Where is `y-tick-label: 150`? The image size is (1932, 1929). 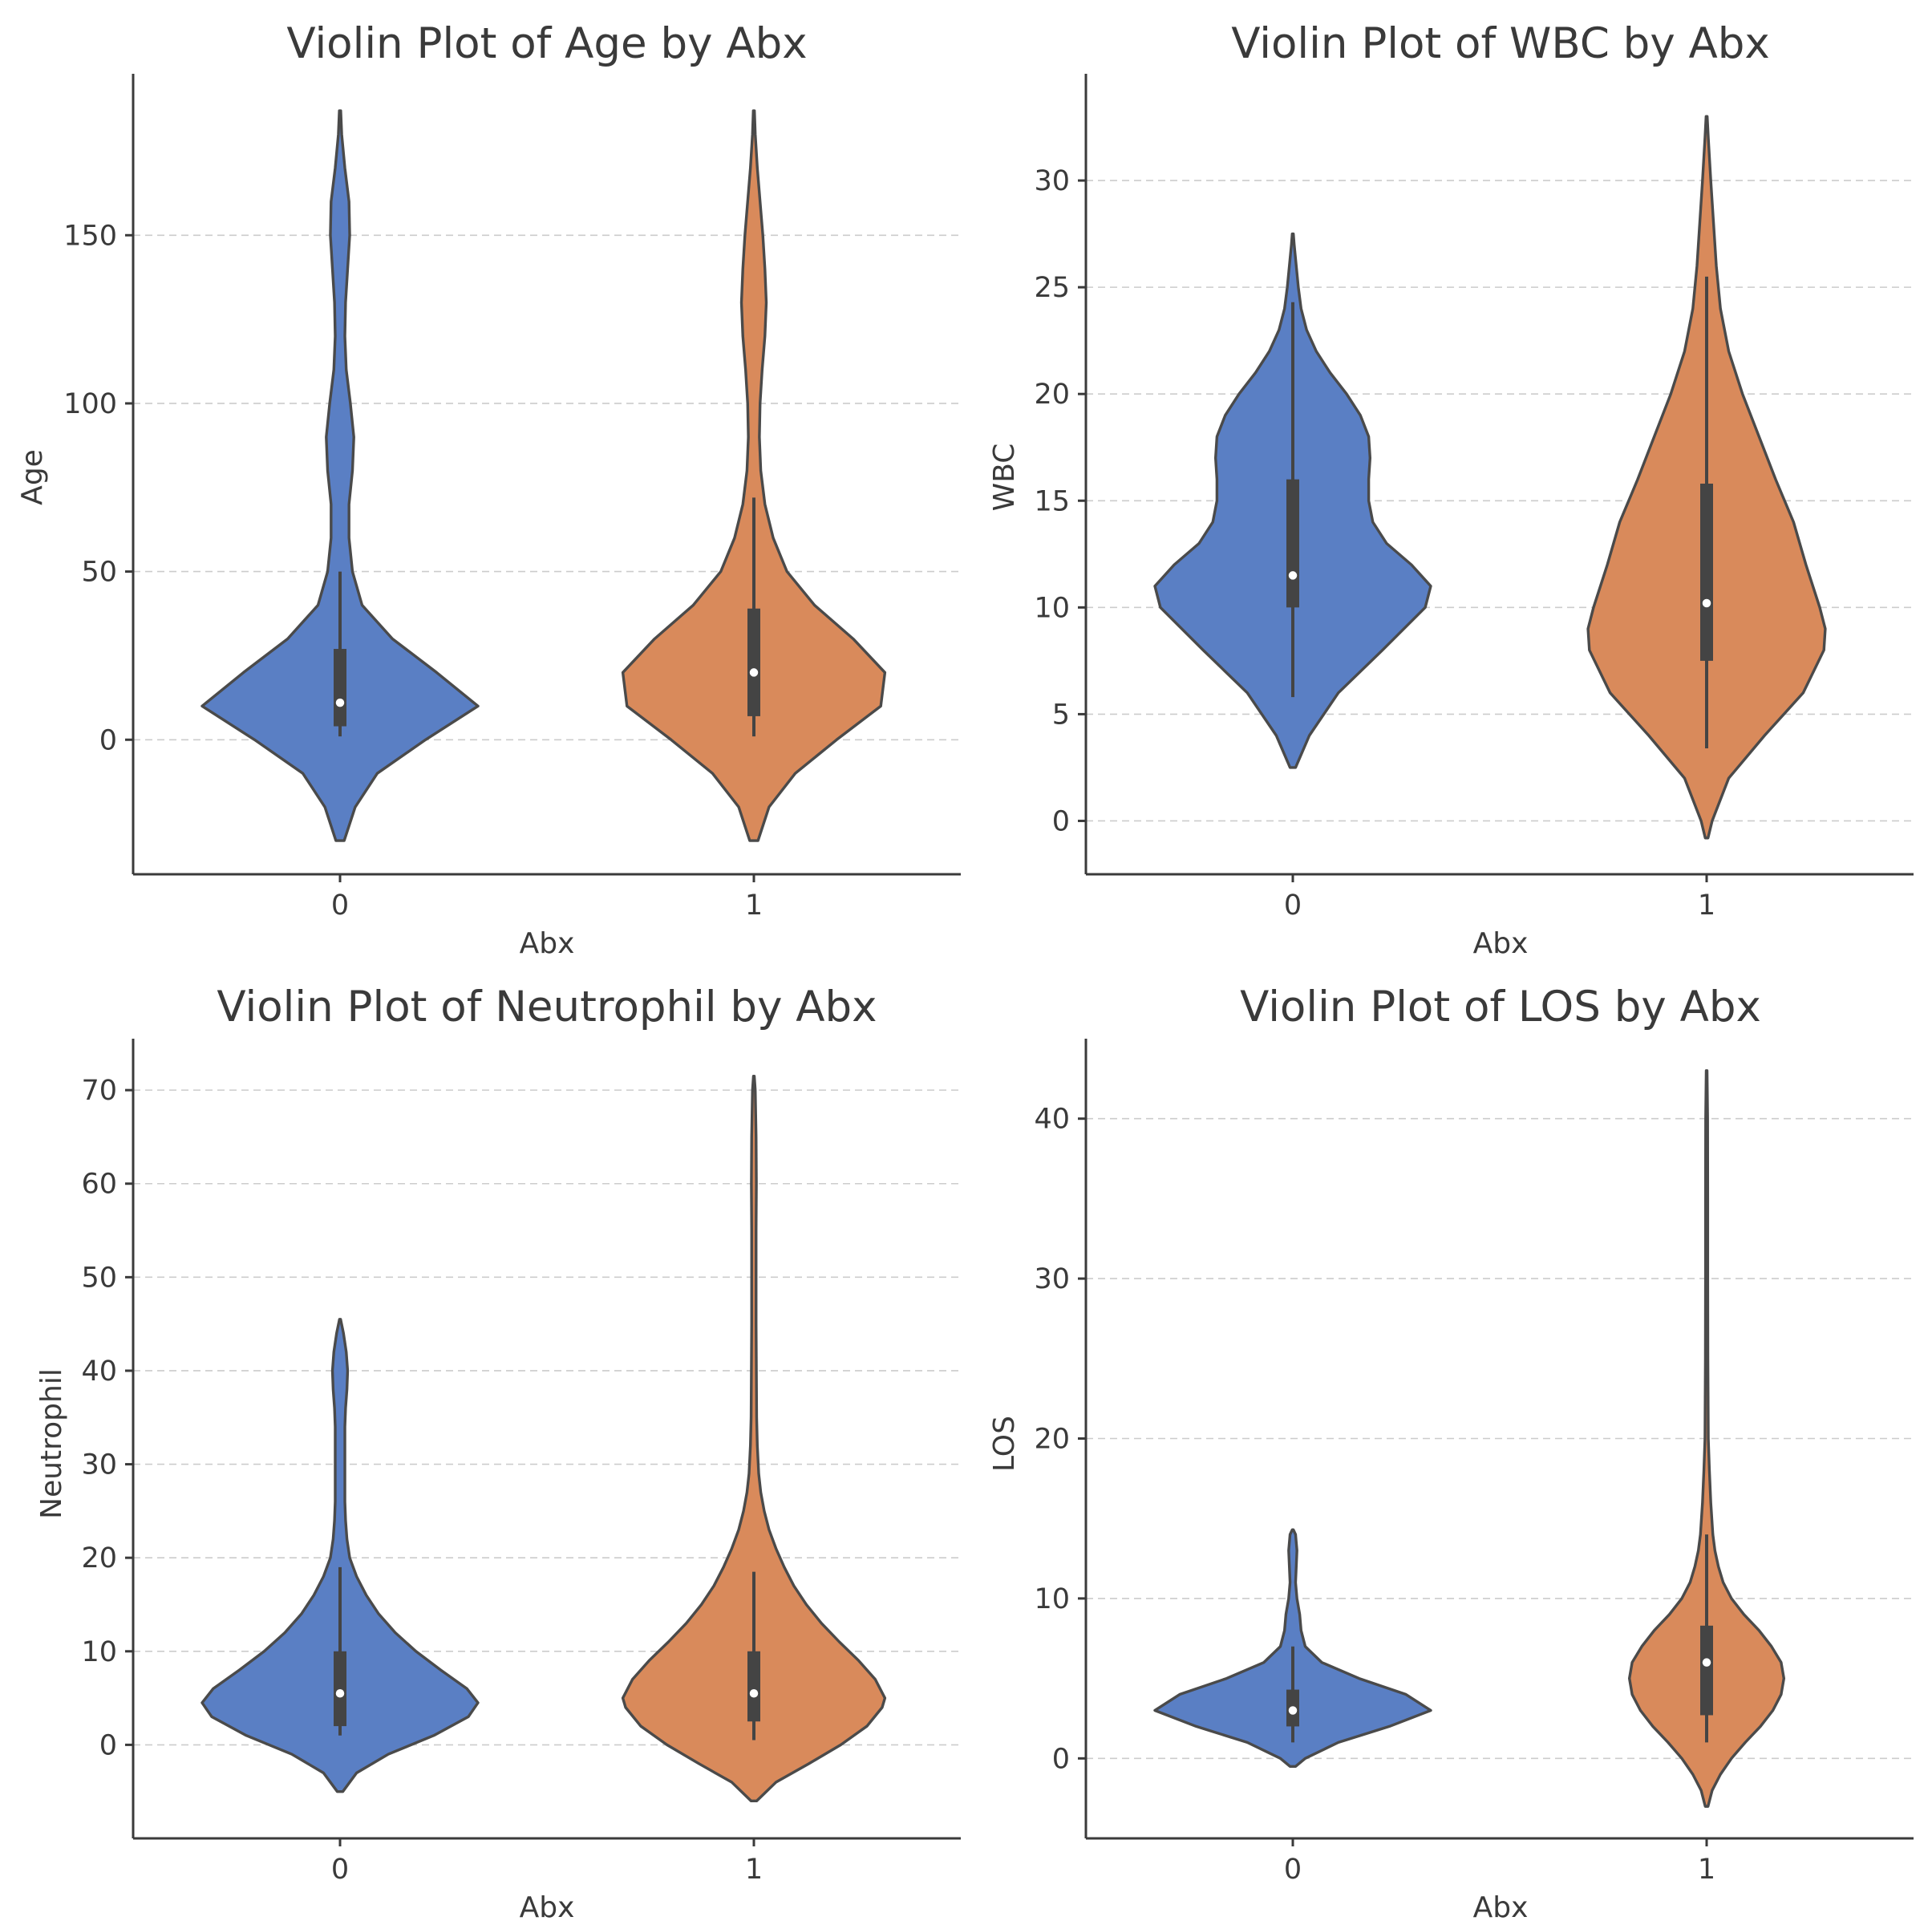
y-tick-label: 150 is located at coordinates (90, 236).